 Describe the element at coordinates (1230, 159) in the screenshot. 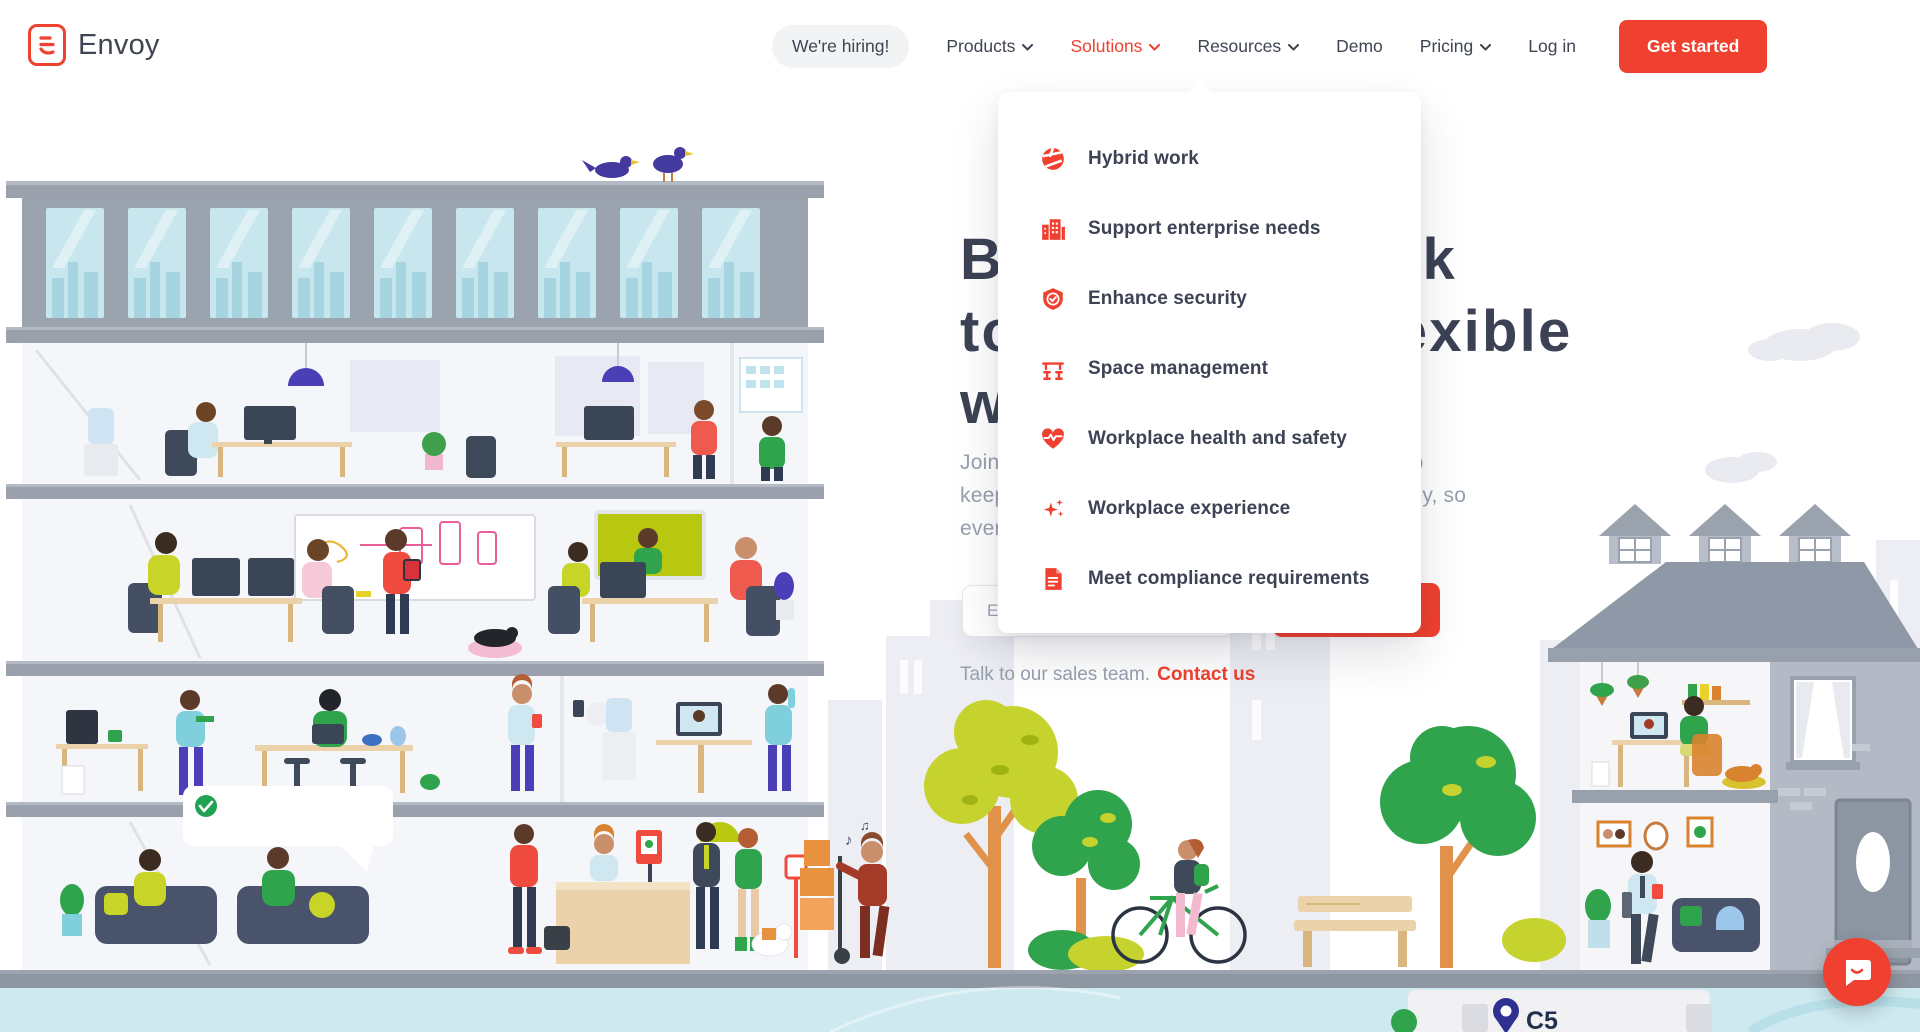

I see `menu-item-hybrid-work: Hybrid work` at that location.